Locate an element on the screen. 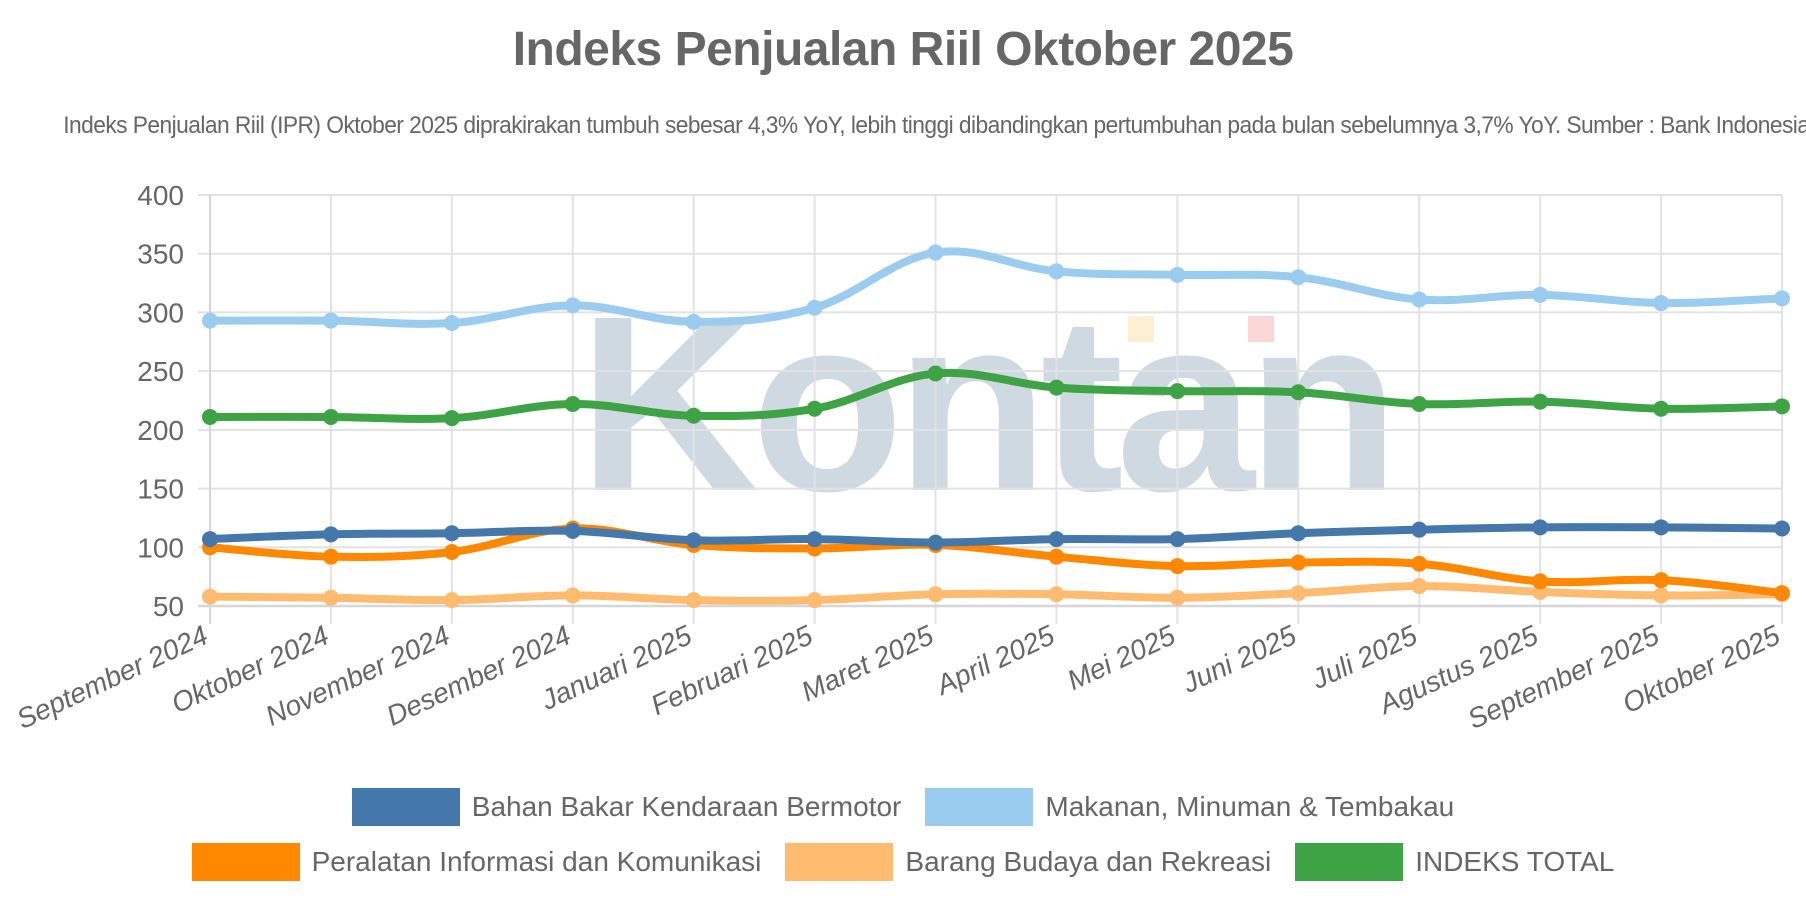  legend-item-makanan: Makanan, Minuman & Tembakau is located at coordinates (1189, 807).